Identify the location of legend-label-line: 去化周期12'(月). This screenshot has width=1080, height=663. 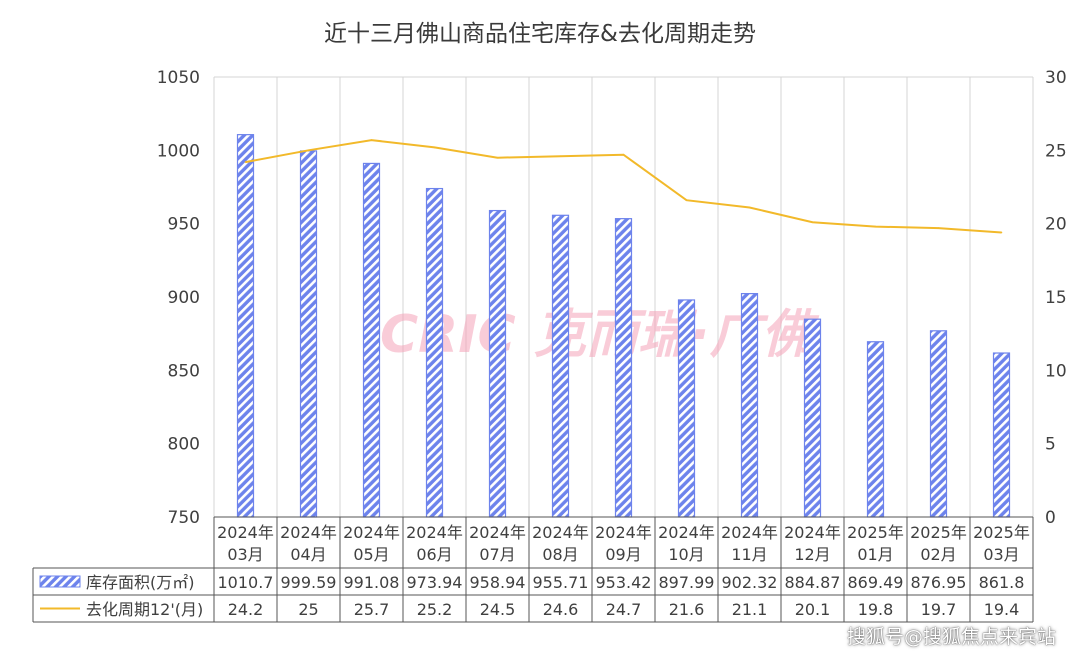
(144, 609).